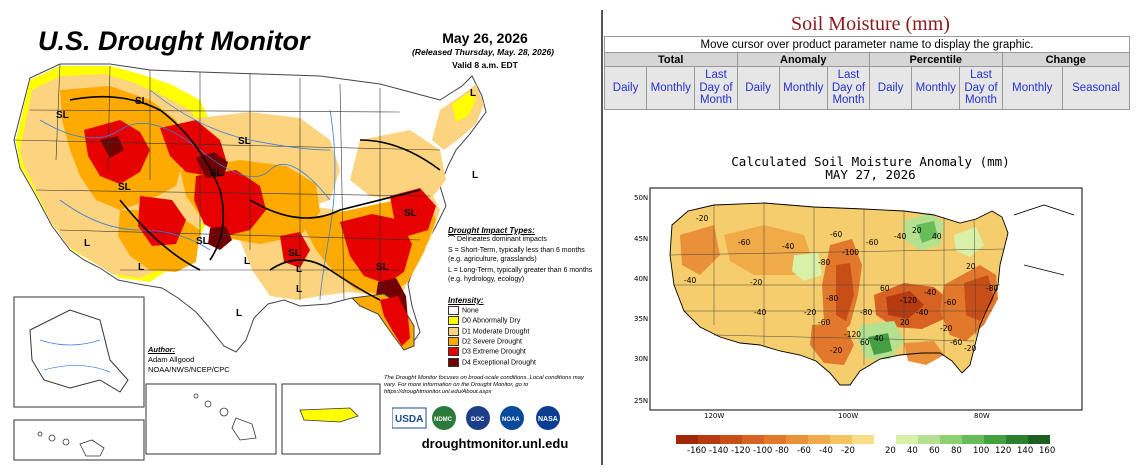 This screenshot has width=1137, height=475. Describe the element at coordinates (763, 451) in the screenshot. I see `colorbar-tick-label: -100` at that location.